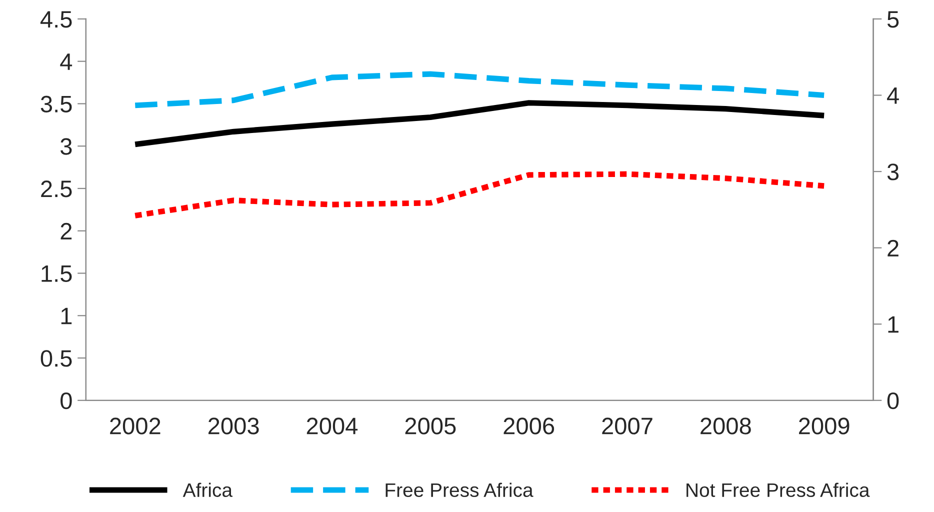 This screenshot has width=934, height=512. I want to click on y2-tick-label: 4, so click(893, 96).